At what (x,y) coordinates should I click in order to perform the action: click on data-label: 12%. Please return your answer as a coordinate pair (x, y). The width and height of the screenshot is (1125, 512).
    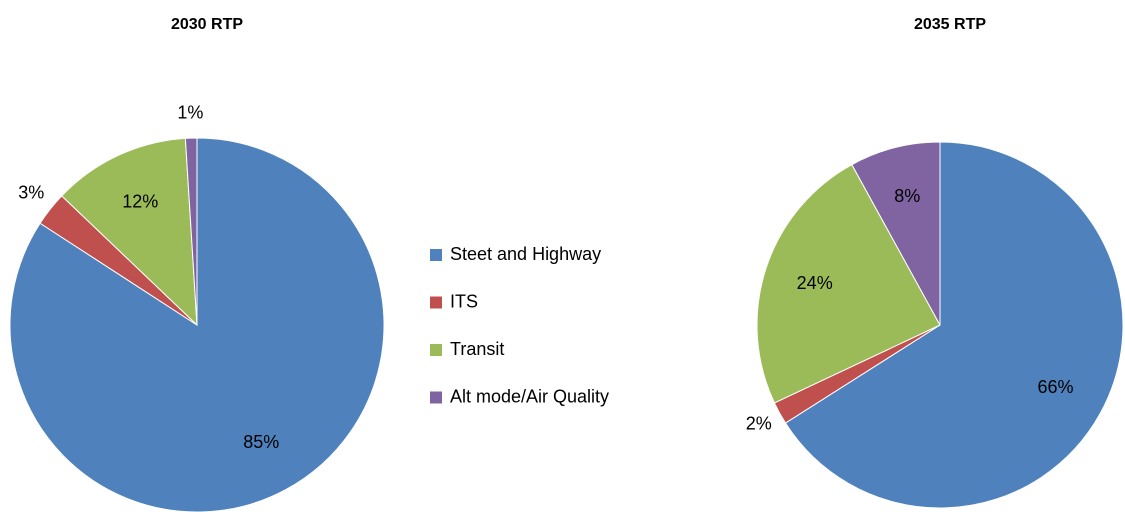
    Looking at the image, I should click on (140, 202).